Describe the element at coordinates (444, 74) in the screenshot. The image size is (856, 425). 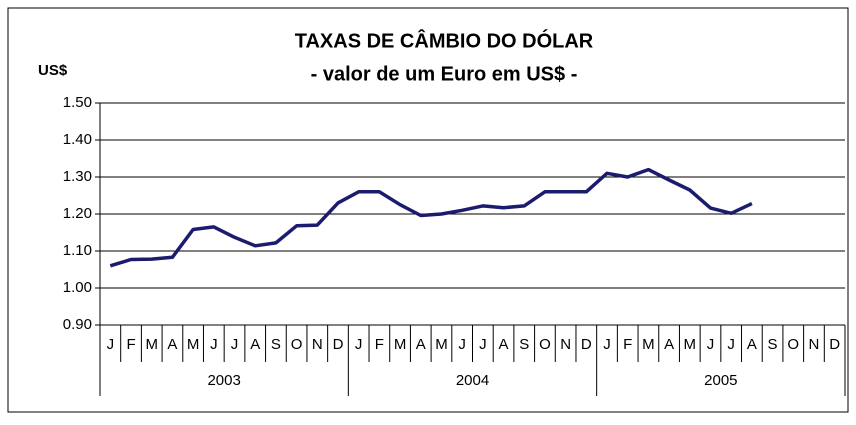
I see `chart-subtitle: - valor de um Euro em US$ -` at that location.